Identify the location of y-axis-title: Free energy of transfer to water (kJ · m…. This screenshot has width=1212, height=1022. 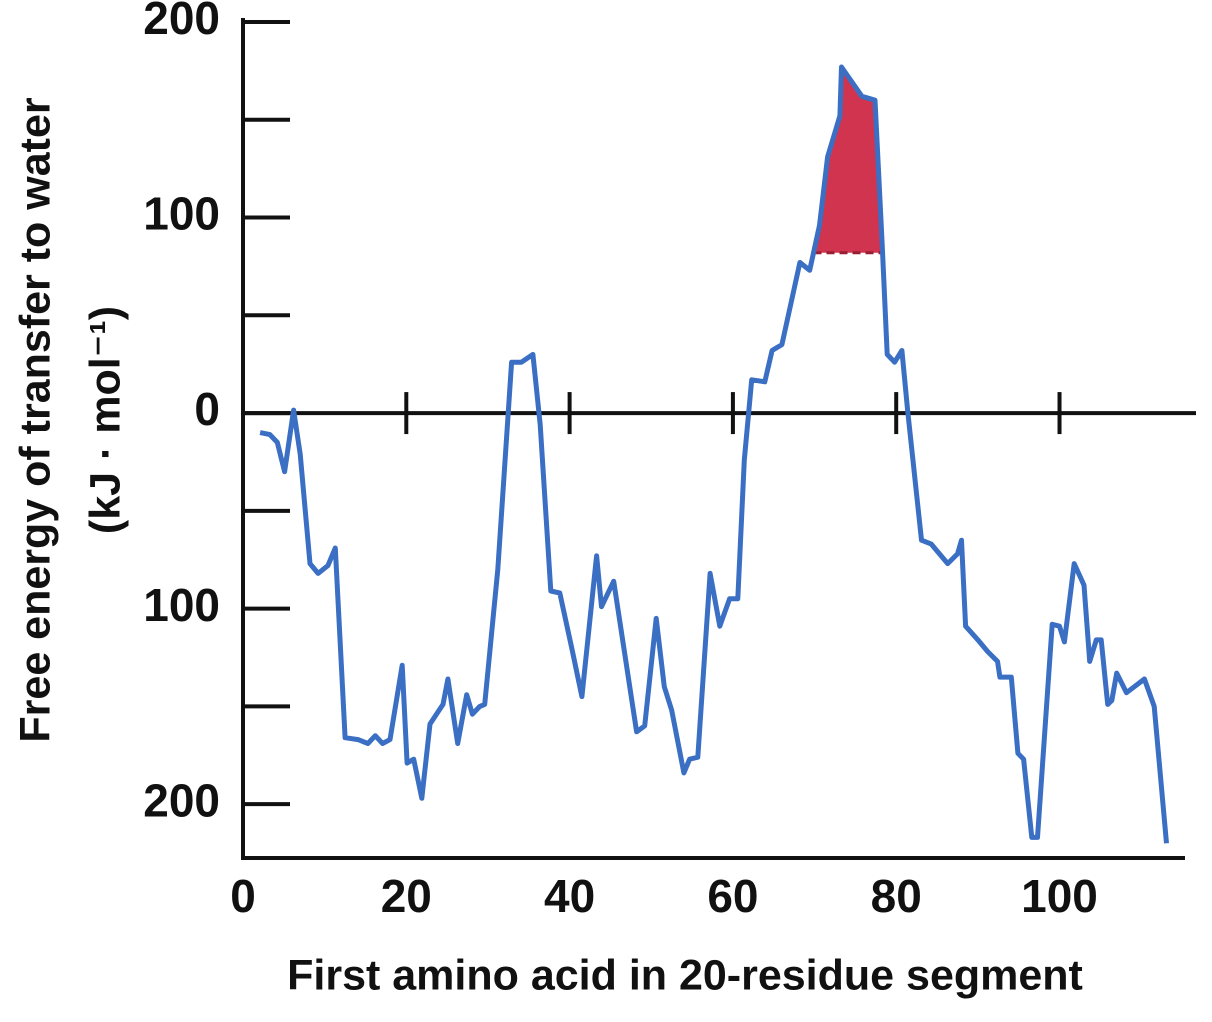
(70, 419).